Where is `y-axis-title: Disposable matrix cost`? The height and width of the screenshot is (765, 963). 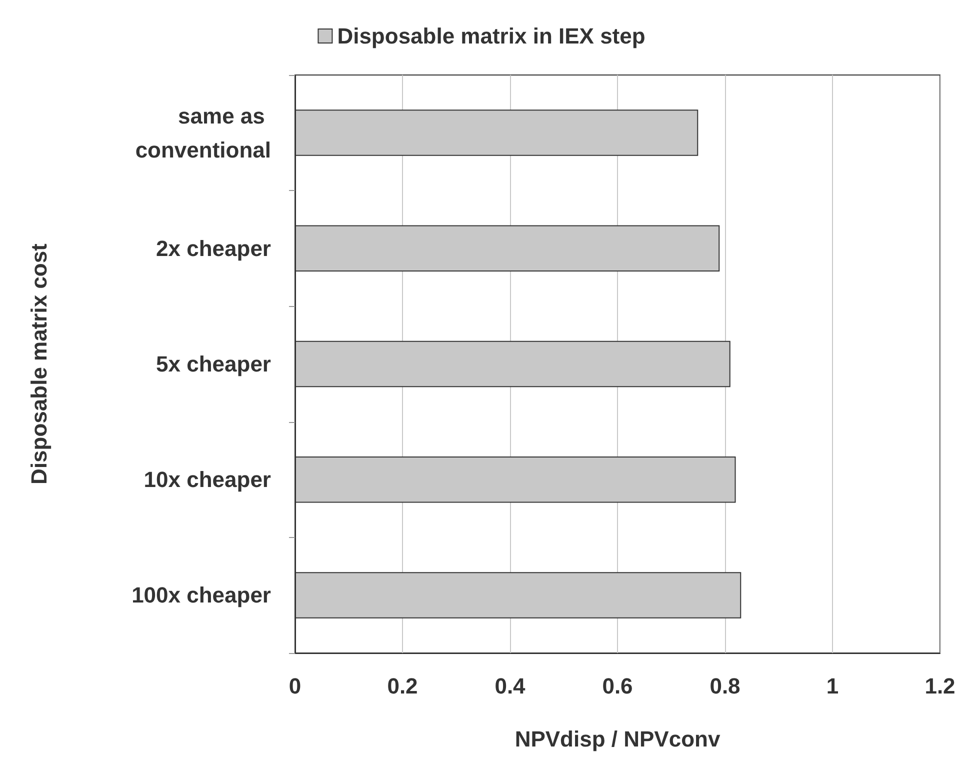
y-axis-title: Disposable matrix cost is located at coordinates (39, 363).